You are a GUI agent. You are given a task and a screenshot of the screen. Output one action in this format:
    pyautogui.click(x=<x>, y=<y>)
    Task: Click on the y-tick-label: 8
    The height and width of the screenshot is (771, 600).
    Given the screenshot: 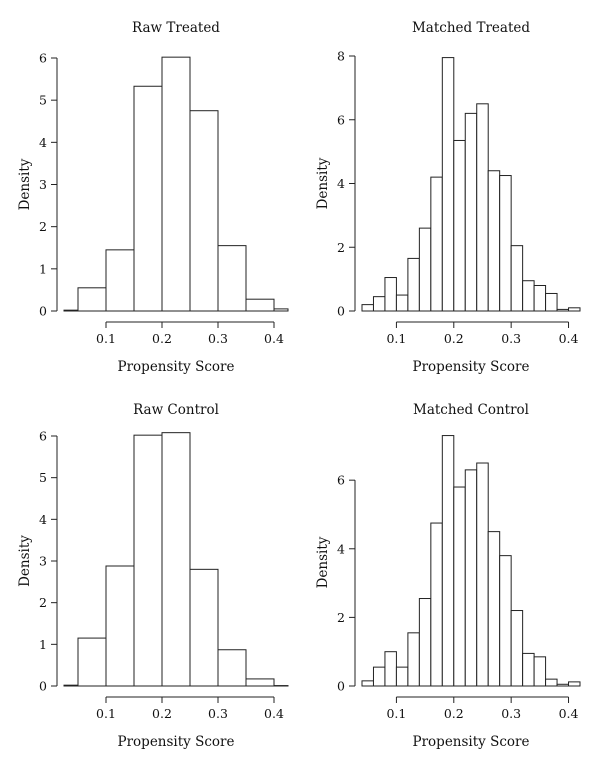 What is the action you would take?
    pyautogui.click(x=341, y=56)
    